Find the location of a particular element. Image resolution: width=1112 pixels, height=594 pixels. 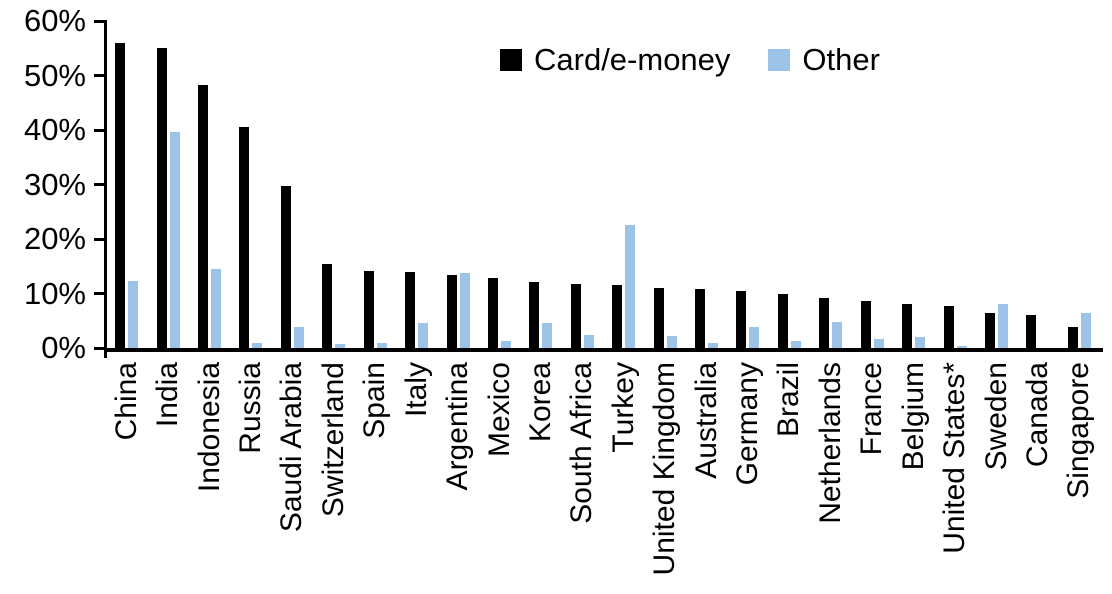

legend-label-other: Other is located at coordinates (841, 59).